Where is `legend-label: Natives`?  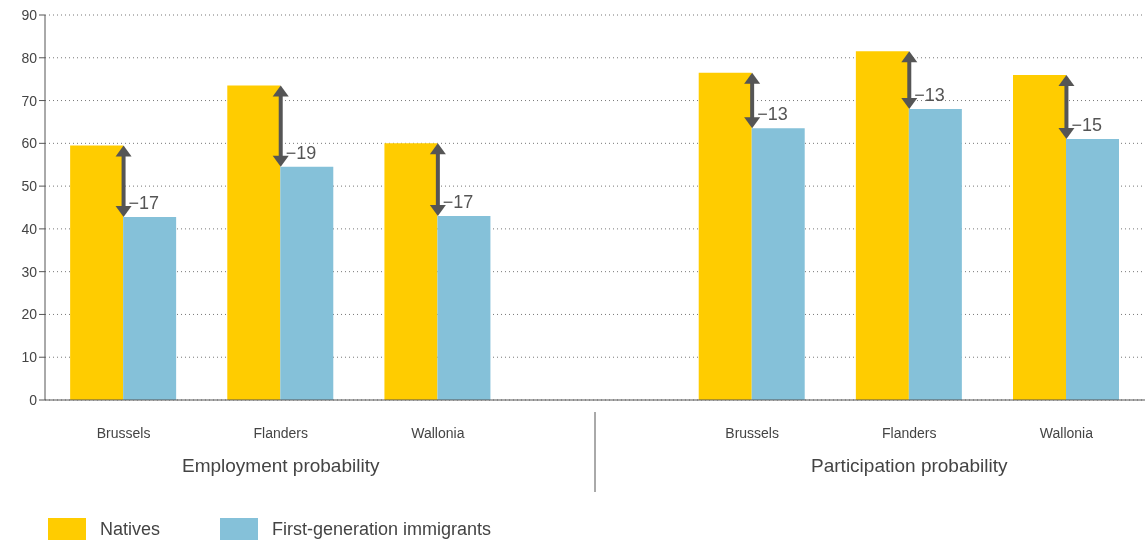 legend-label: Natives is located at coordinates (130, 529).